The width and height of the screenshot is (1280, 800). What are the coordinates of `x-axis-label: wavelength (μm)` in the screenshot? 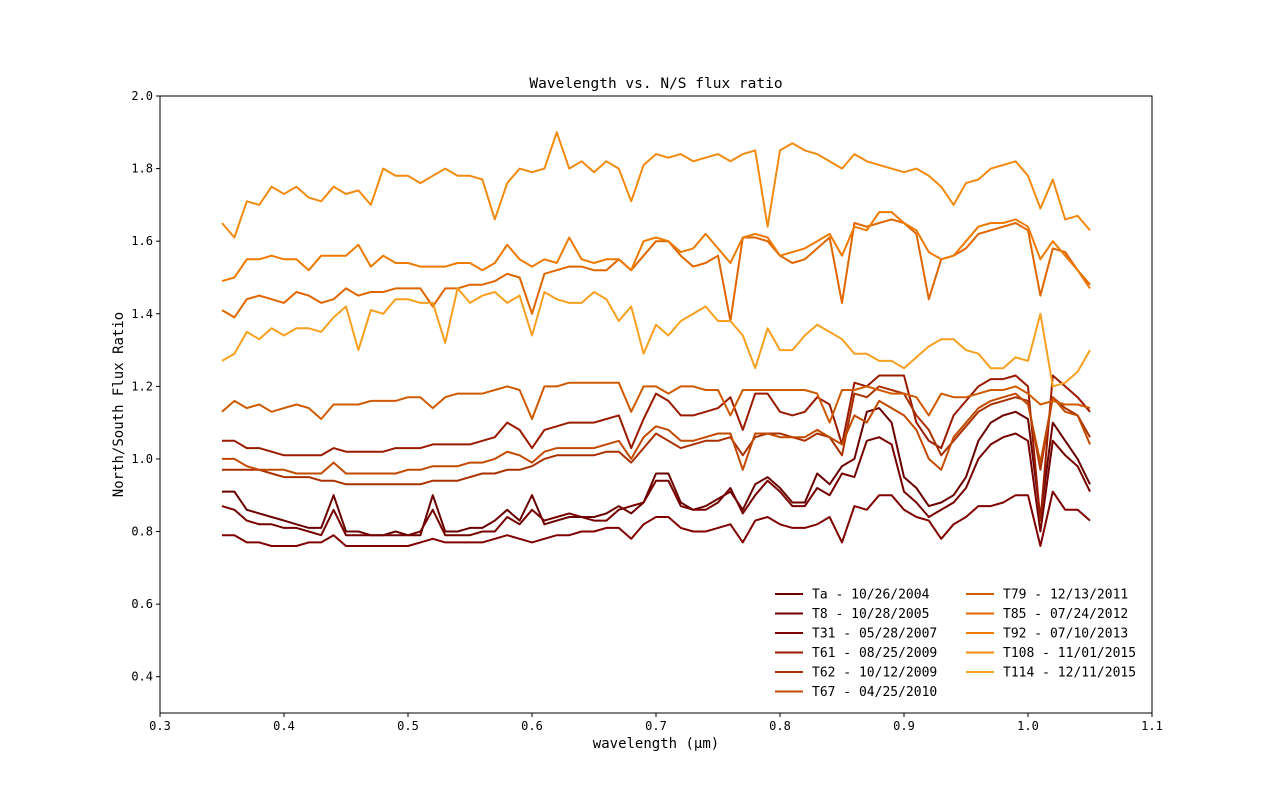 It's located at (656, 744).